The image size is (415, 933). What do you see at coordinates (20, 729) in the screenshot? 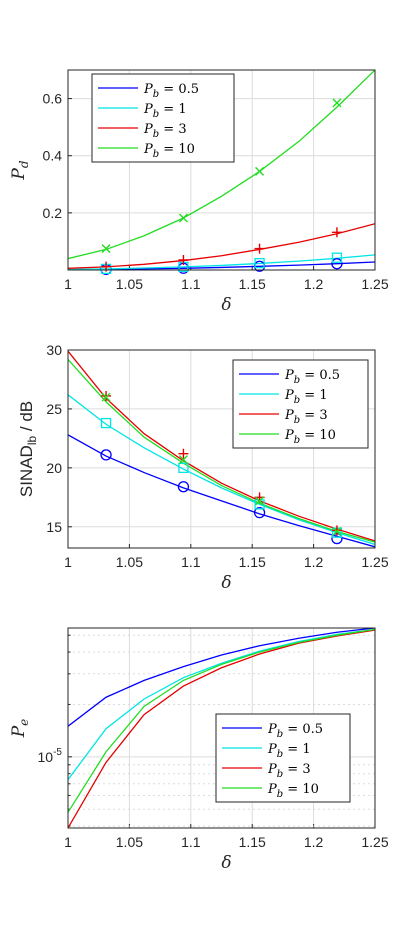
I see `y-axis-label: Pe` at bounding box center [20, 729].